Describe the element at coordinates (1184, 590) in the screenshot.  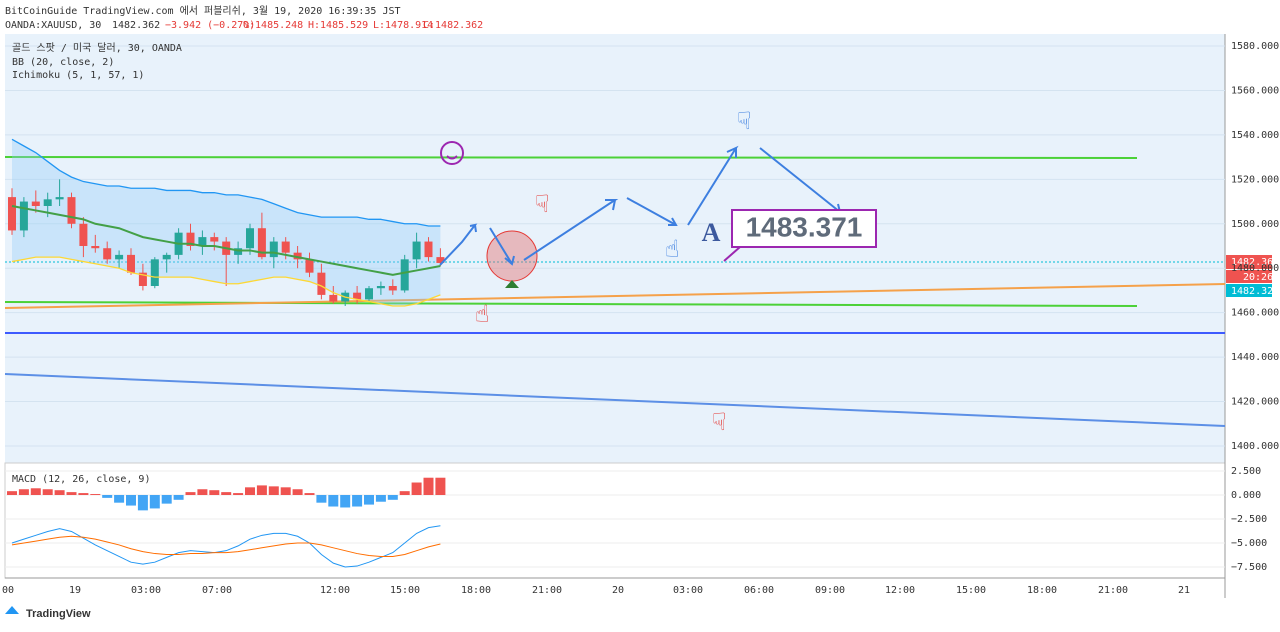
I see `x-tick-label: 21` at that location.